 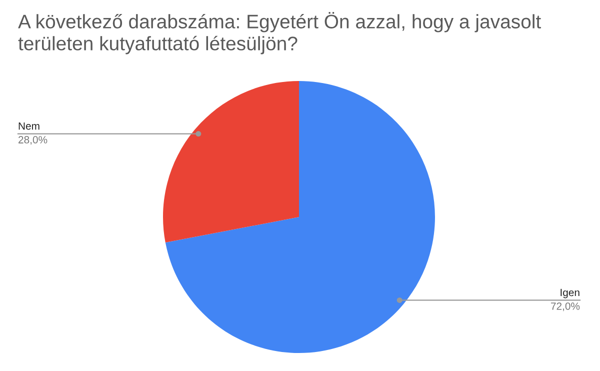 I want to click on pie-slice, so click(x=231, y=161).